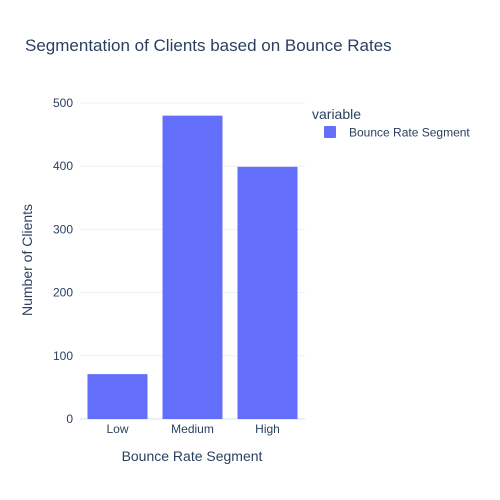 The width and height of the screenshot is (500, 500). I want to click on y-tick-label: 0, so click(69, 419).